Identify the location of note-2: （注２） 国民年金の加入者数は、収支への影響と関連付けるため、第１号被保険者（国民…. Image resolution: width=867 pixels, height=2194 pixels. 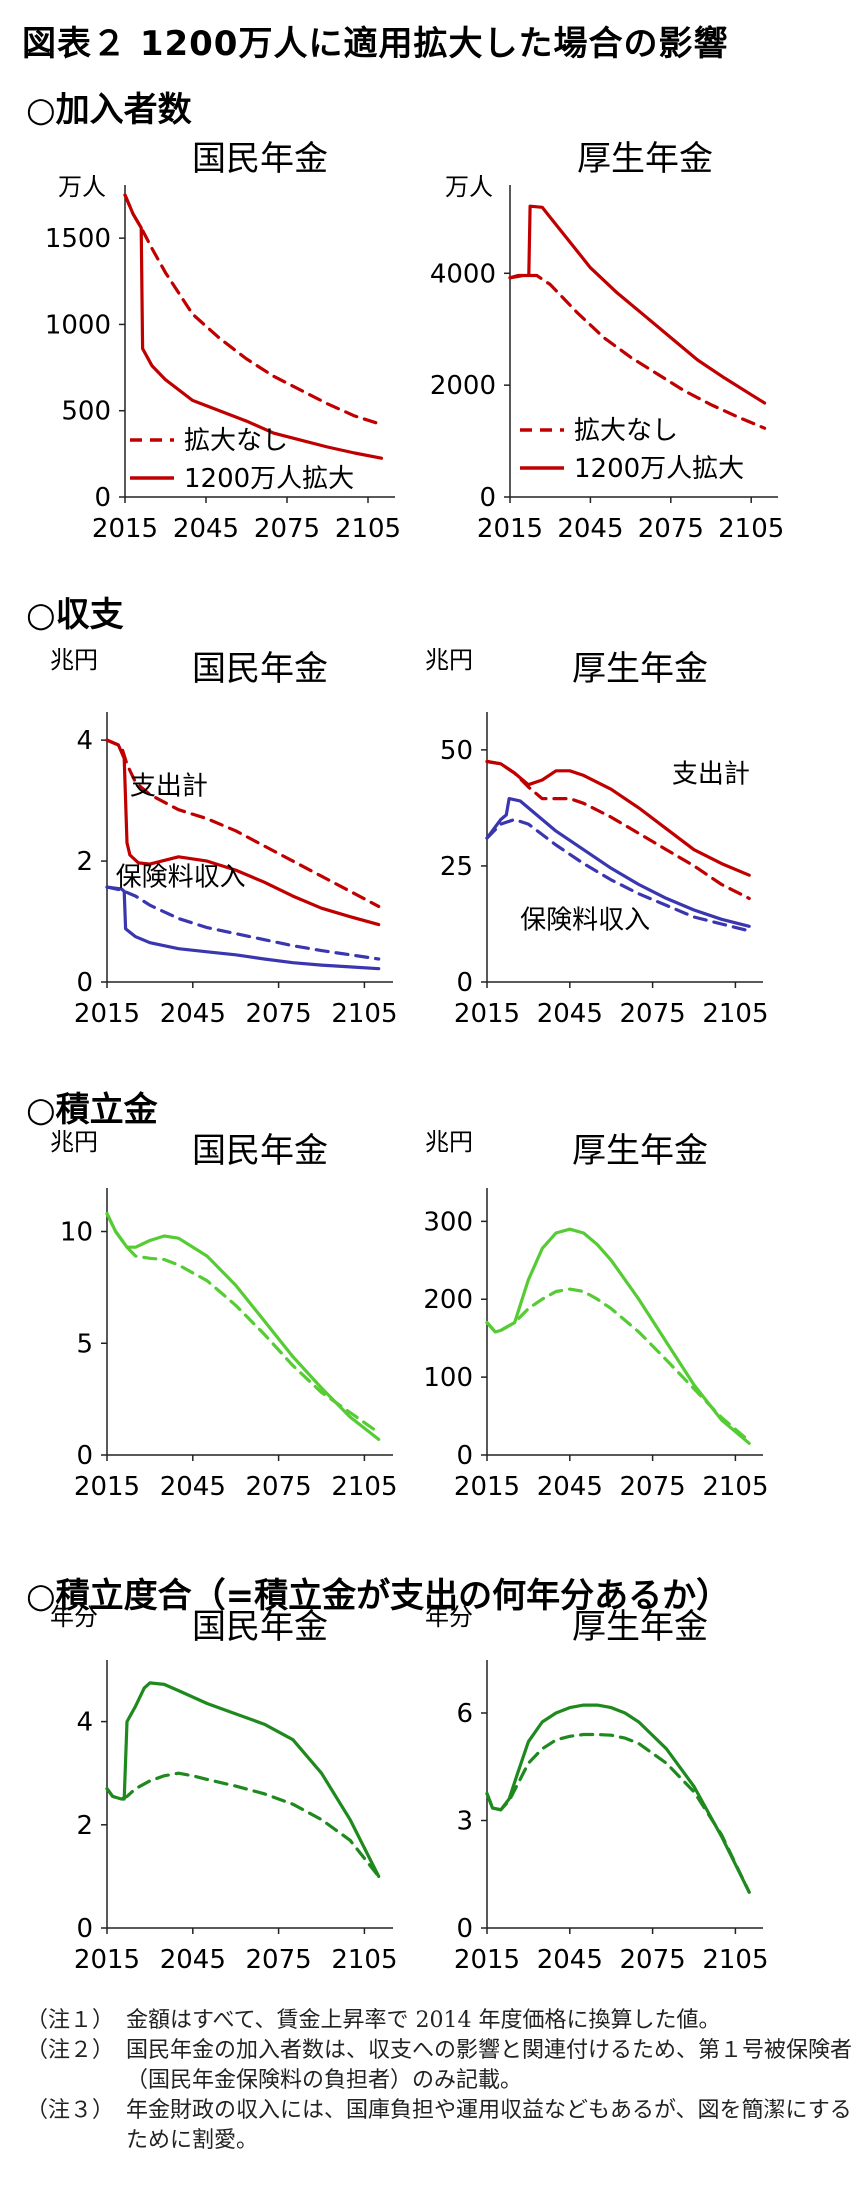
(441, 2066).